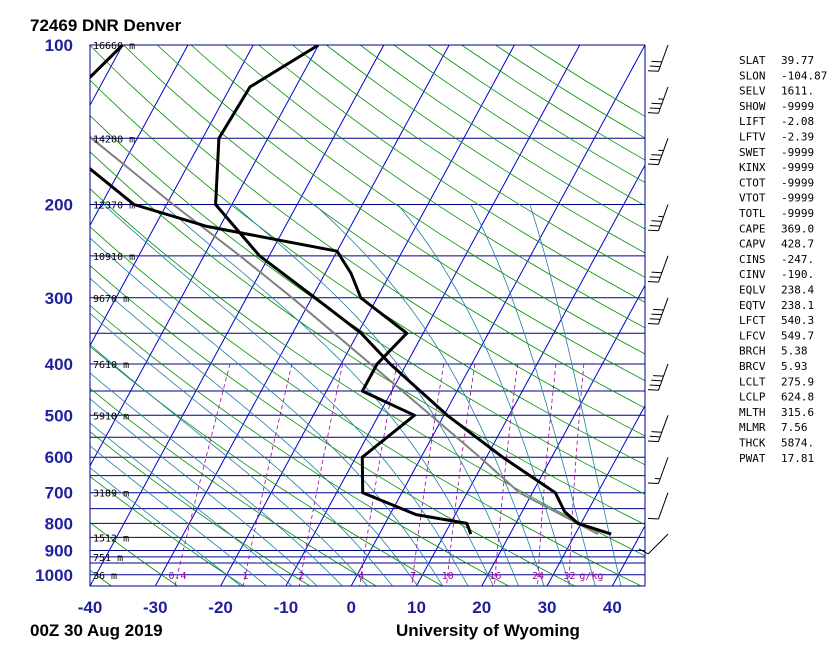 The image size is (839, 647). Describe the element at coordinates (797, 397) in the screenshot. I see `index-value: 624.8` at that location.